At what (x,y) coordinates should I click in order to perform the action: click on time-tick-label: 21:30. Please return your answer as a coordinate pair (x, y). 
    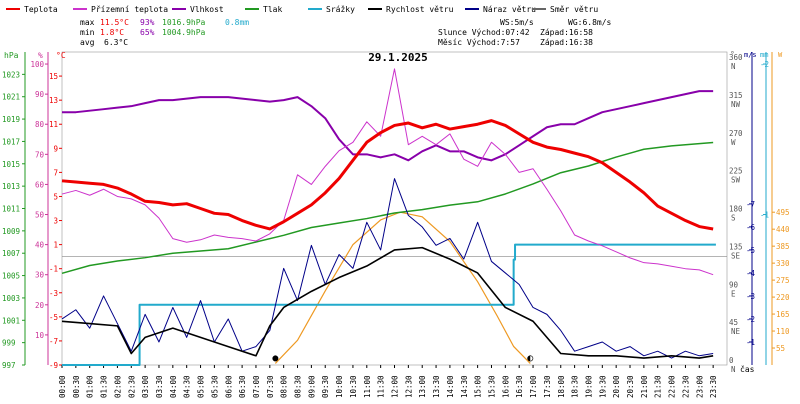
    Looking at the image, I should click on (658, 386).